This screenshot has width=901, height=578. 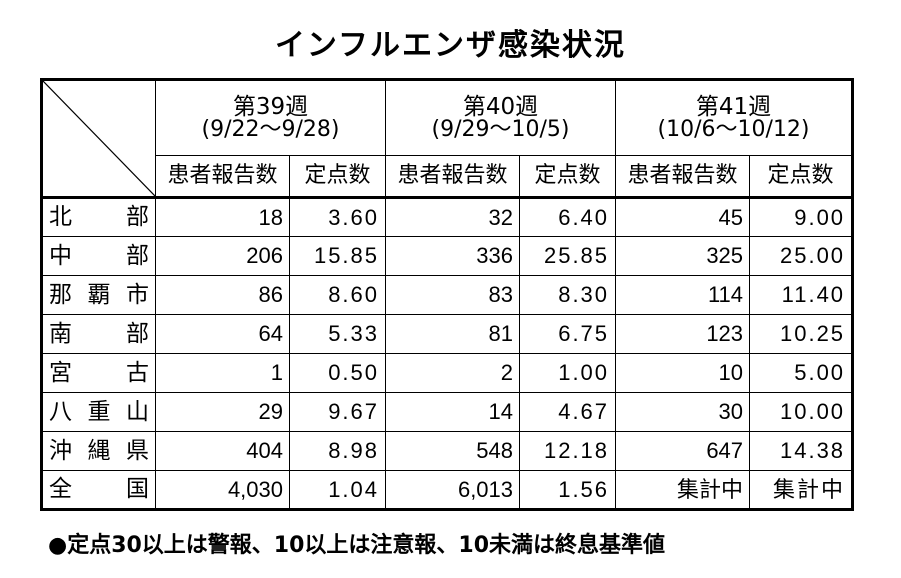 I want to click on region-char: 県, so click(x=137, y=450).